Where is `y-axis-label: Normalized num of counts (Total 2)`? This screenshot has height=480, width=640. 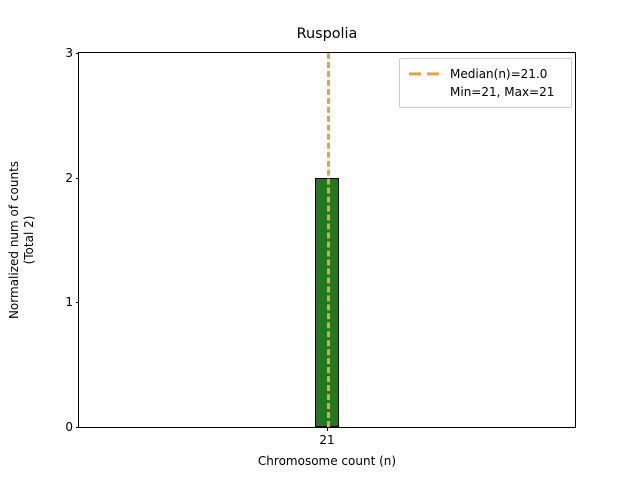
y-axis-label: Normalized num of counts (Total 2) is located at coordinates (22, 240).